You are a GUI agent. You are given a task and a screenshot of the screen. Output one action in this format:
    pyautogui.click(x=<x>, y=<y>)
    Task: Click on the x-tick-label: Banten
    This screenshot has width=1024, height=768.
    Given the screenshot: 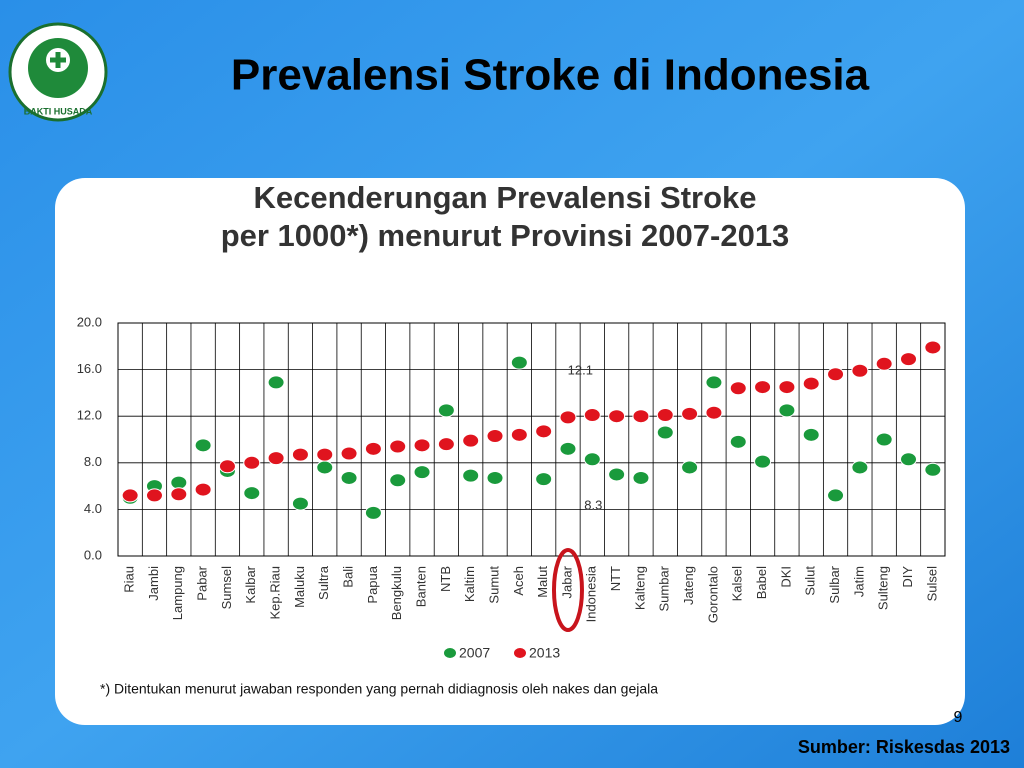 What is the action you would take?
    pyautogui.click(x=420, y=586)
    